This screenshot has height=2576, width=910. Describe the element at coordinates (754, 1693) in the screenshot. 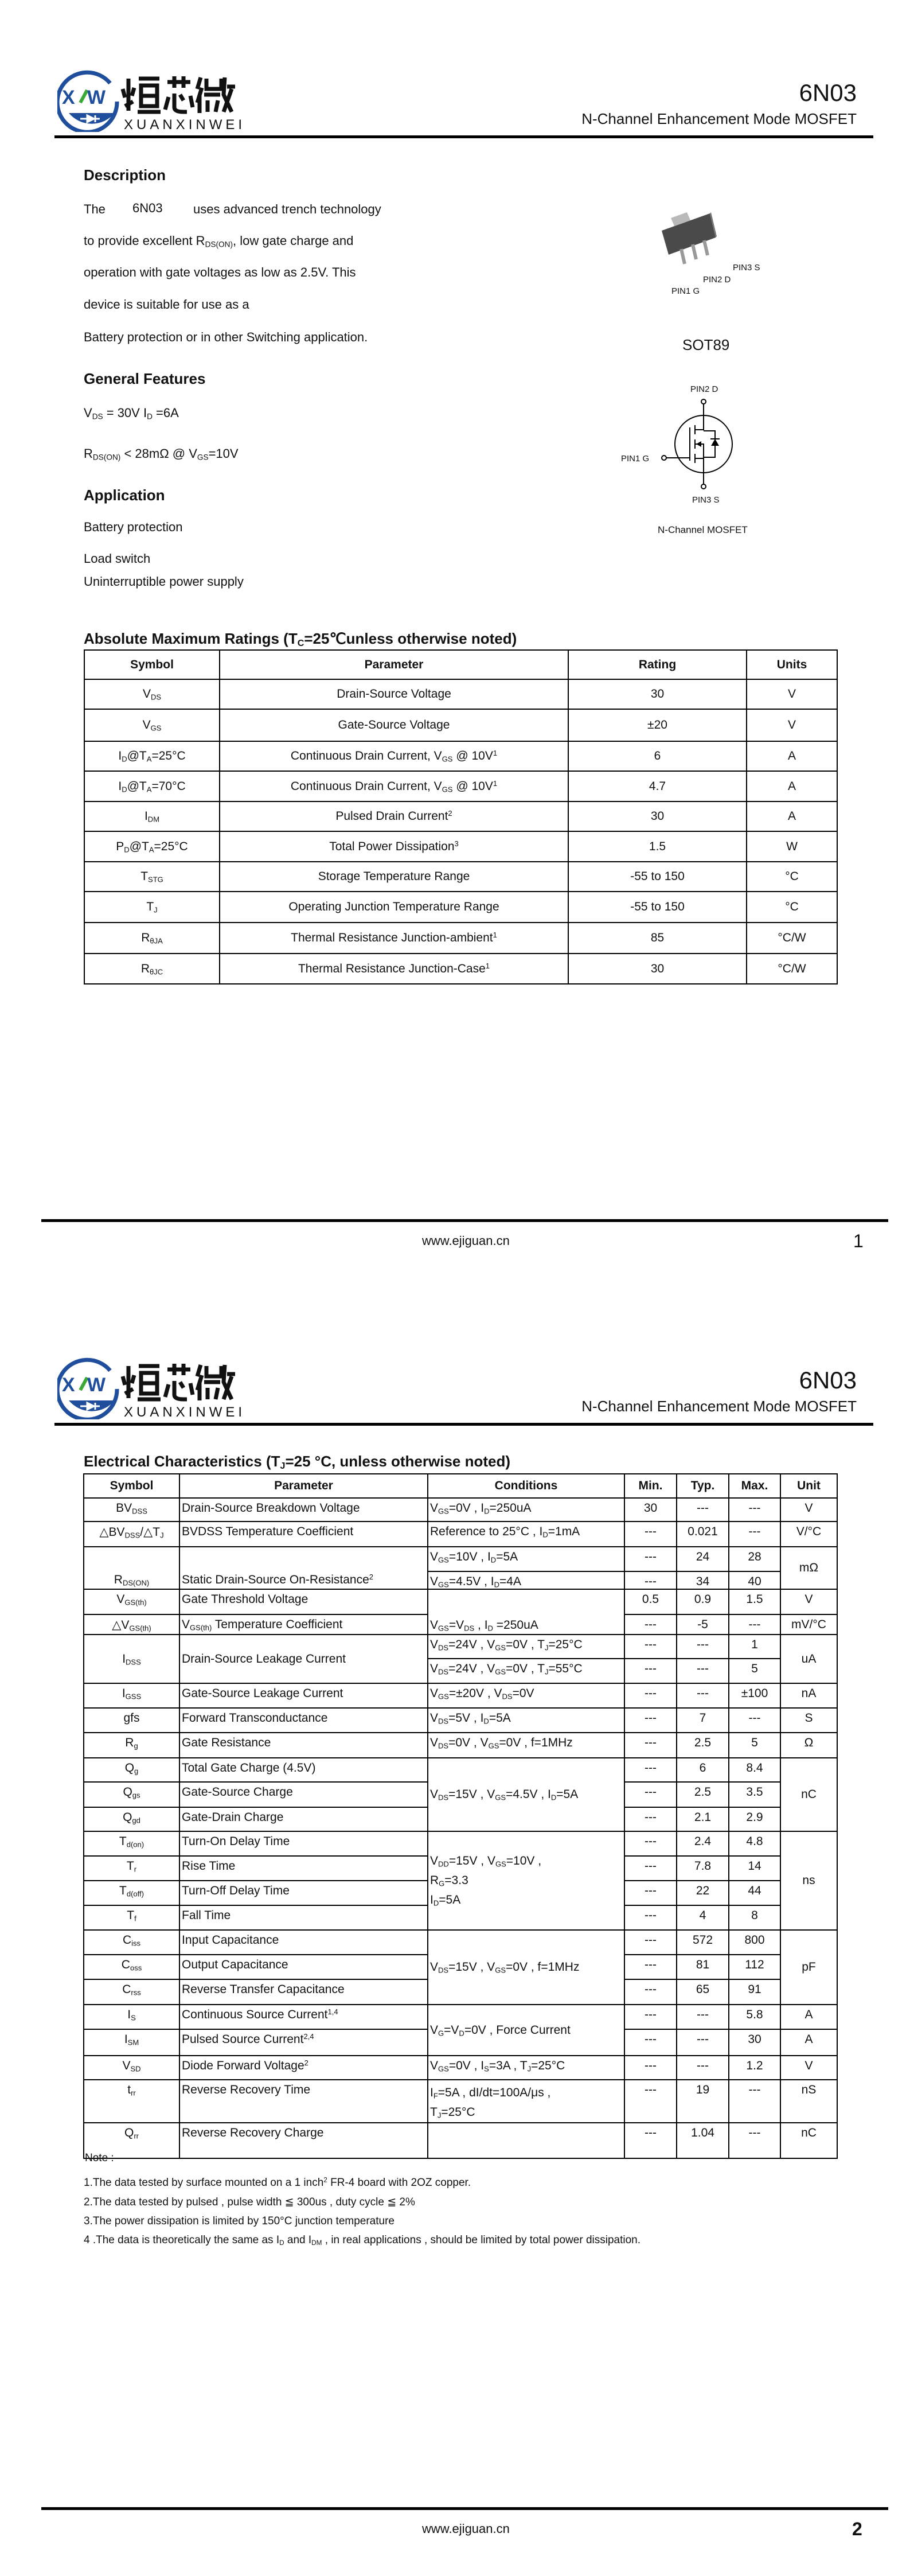

I see `text-segment: ±100` at that location.